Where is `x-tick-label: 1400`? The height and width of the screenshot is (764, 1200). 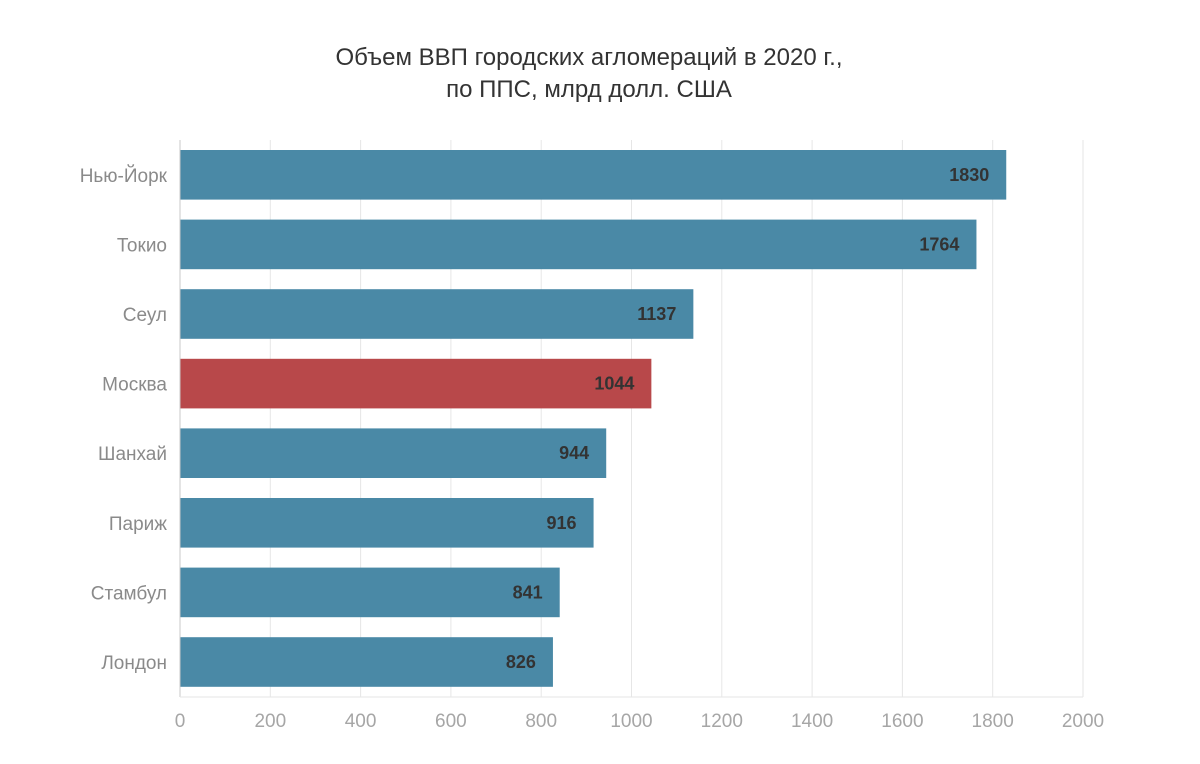
x-tick-label: 1400 is located at coordinates (812, 721).